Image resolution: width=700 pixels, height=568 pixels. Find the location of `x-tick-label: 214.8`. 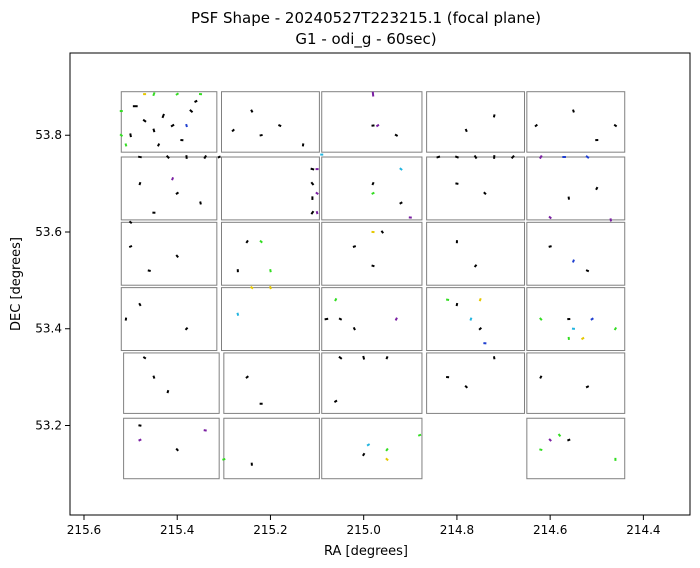

x-tick-label: 214.8 is located at coordinates (457, 530).